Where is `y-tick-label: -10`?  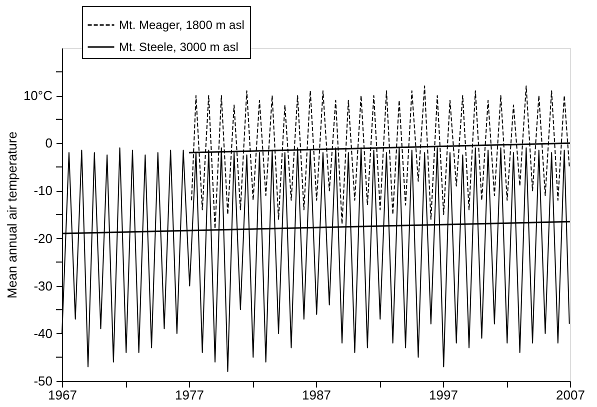
y-tick-label: -10 is located at coordinates (43, 190).